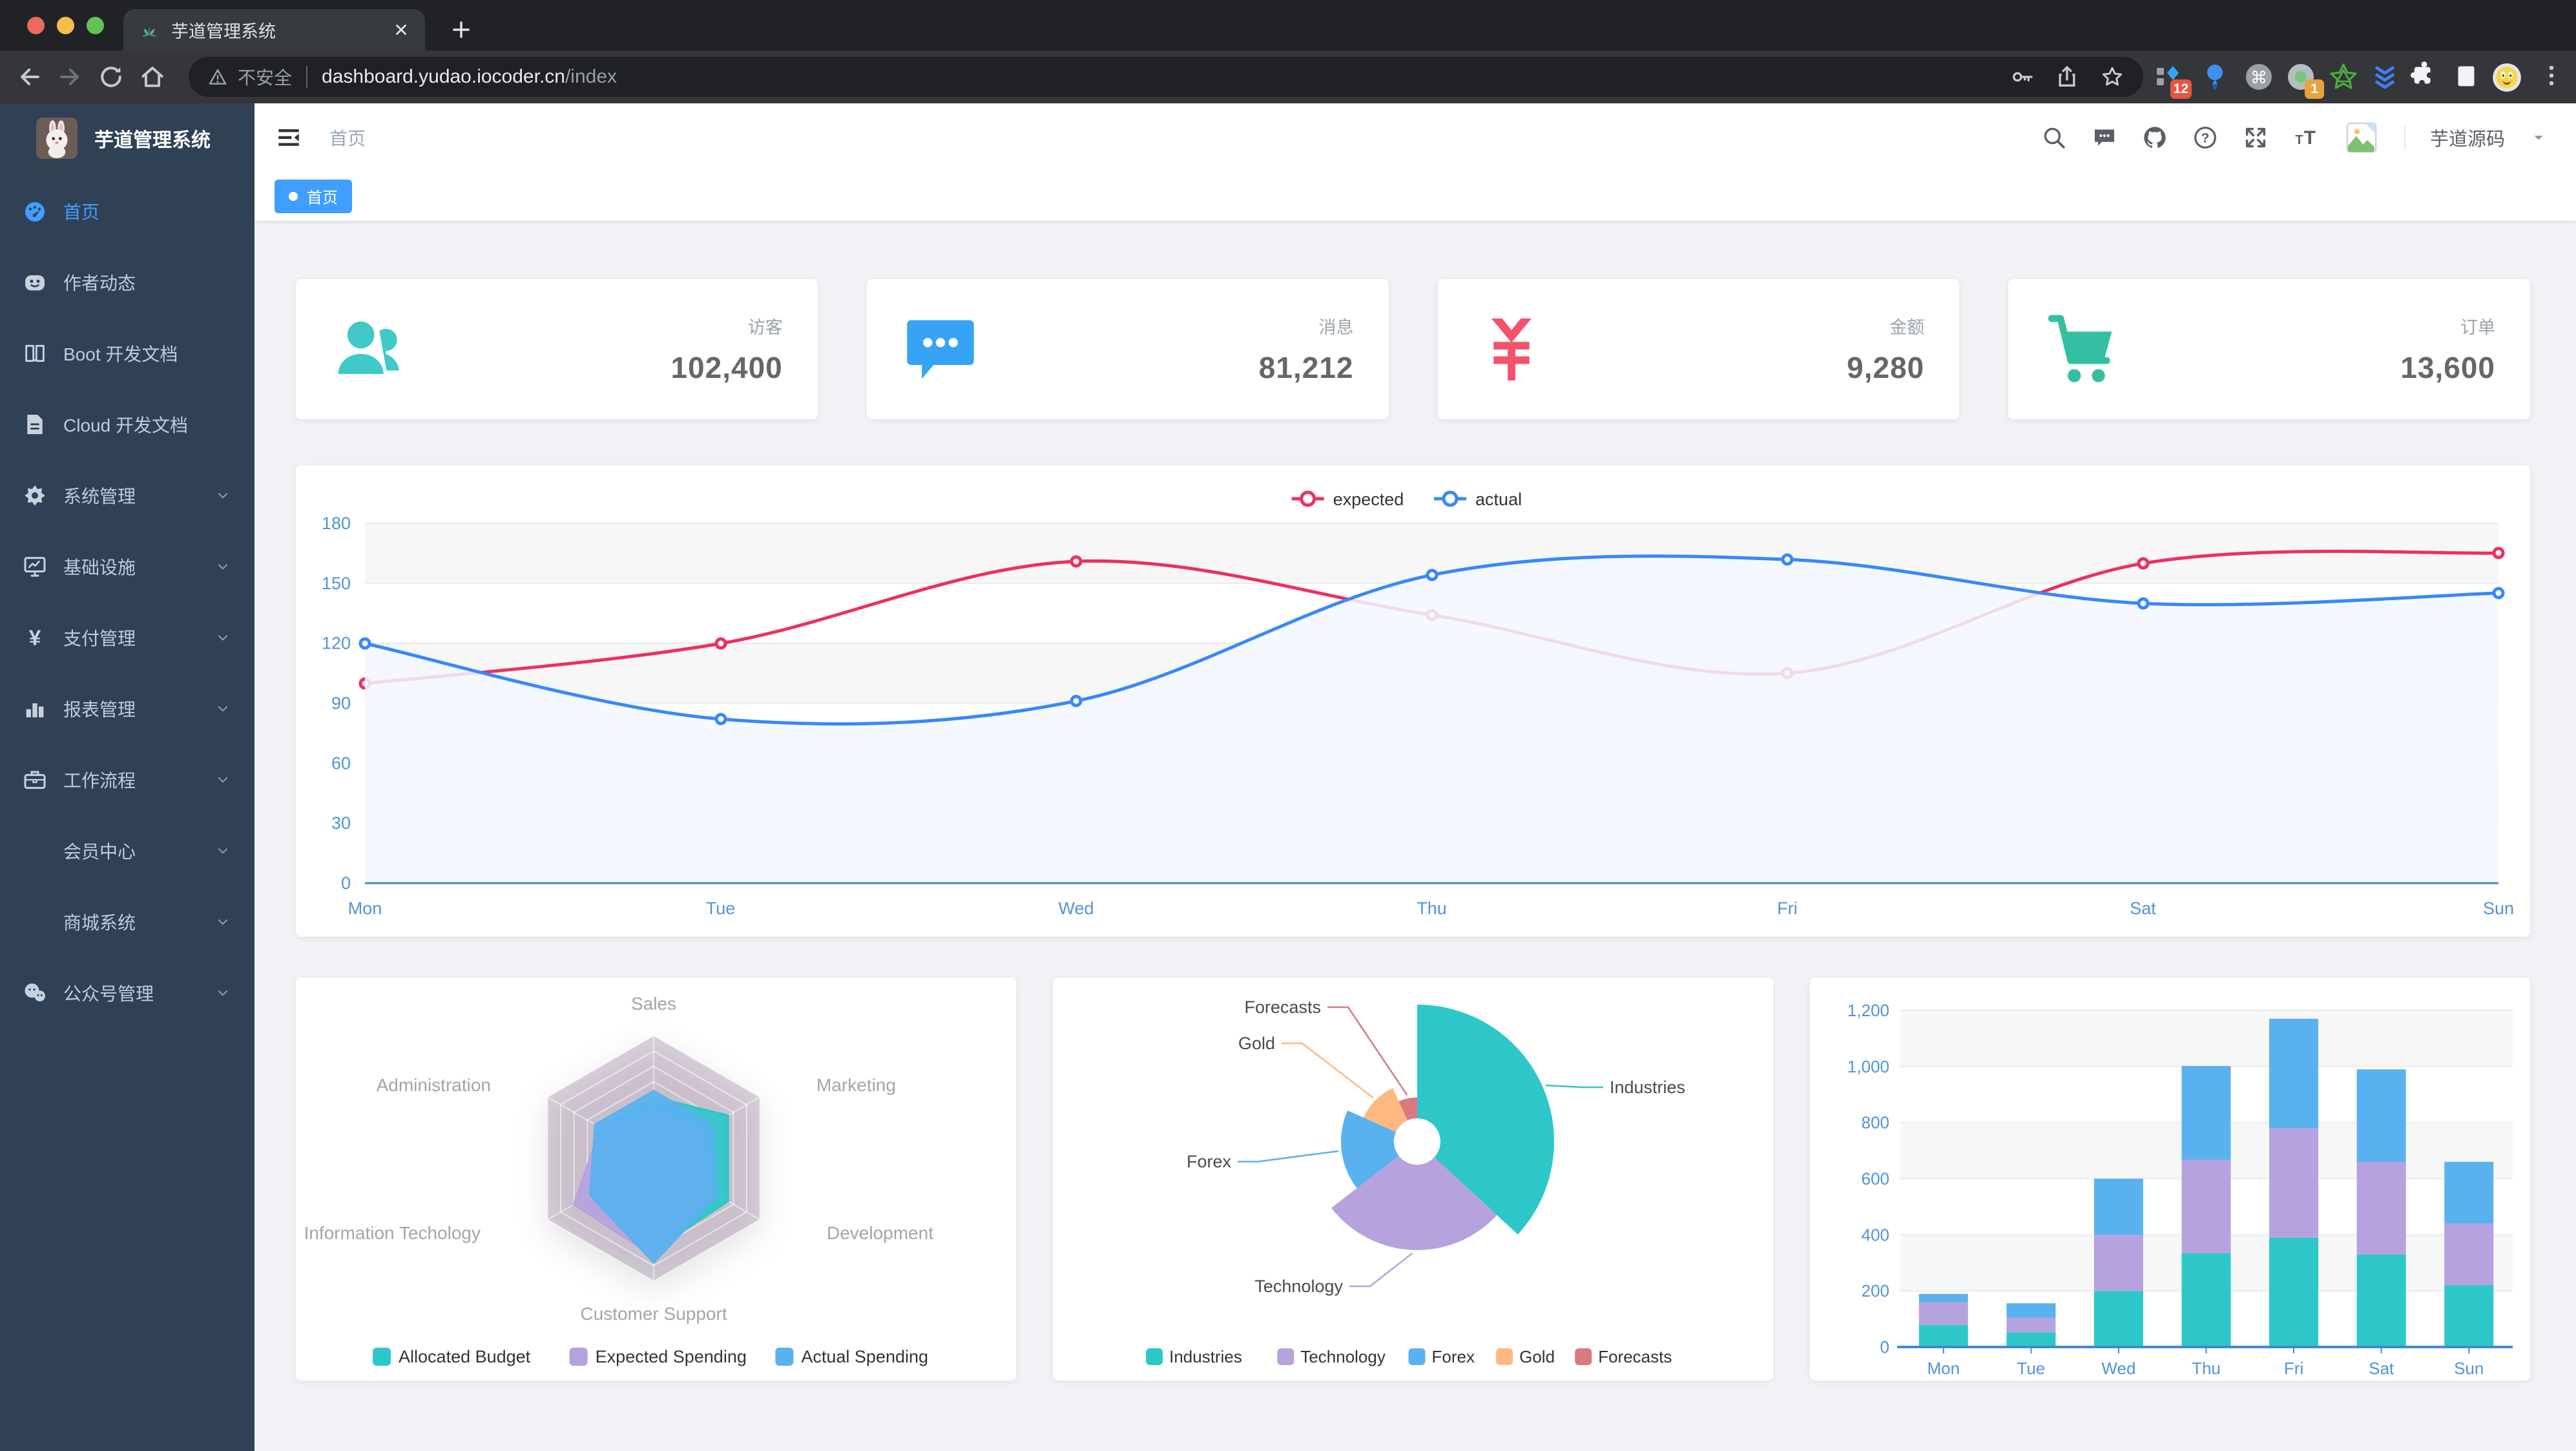  Describe the element at coordinates (2467, 139) in the screenshot. I see `username: 芋道源码` at that location.